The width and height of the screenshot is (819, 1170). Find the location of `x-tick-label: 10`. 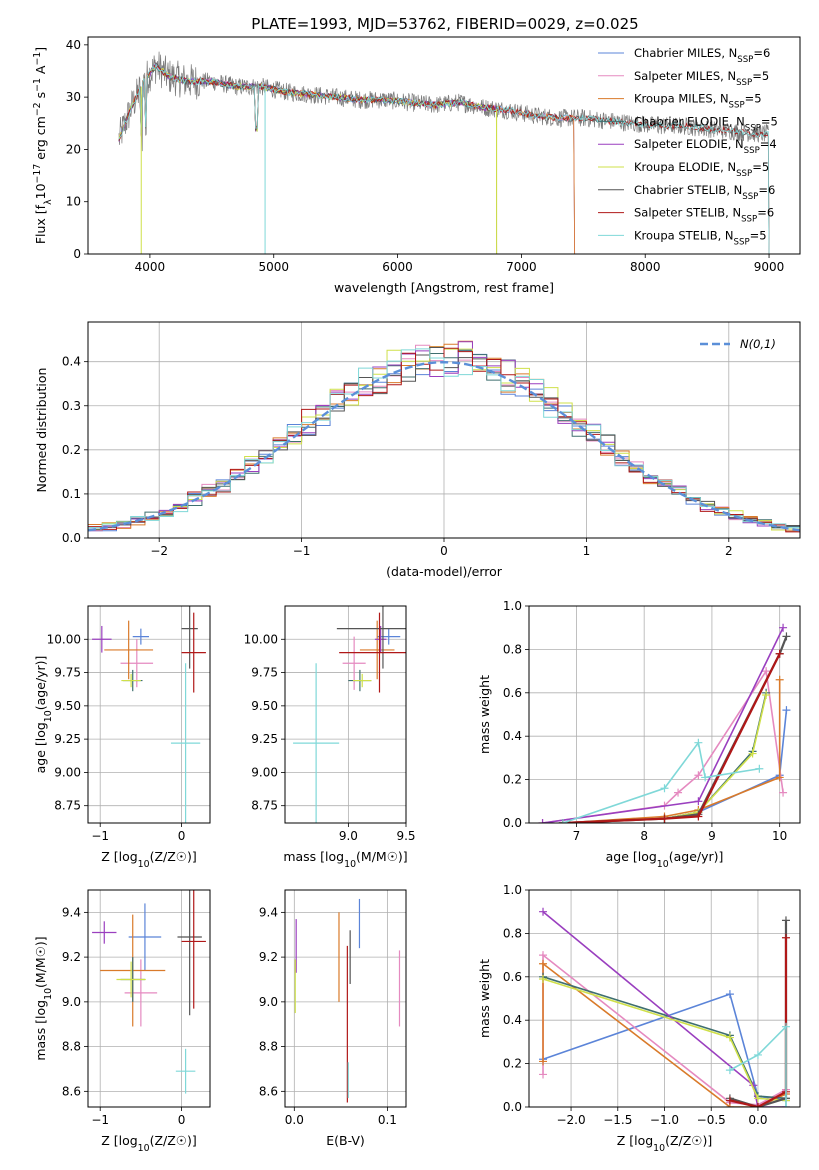

x-tick-label: 10 is located at coordinates (779, 836).